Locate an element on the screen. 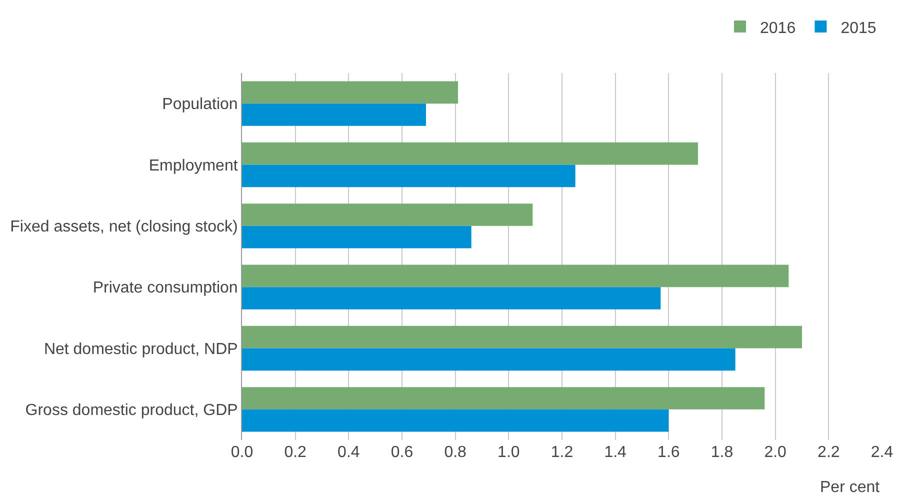  x-axis-title: Per cent is located at coordinates (850, 487).